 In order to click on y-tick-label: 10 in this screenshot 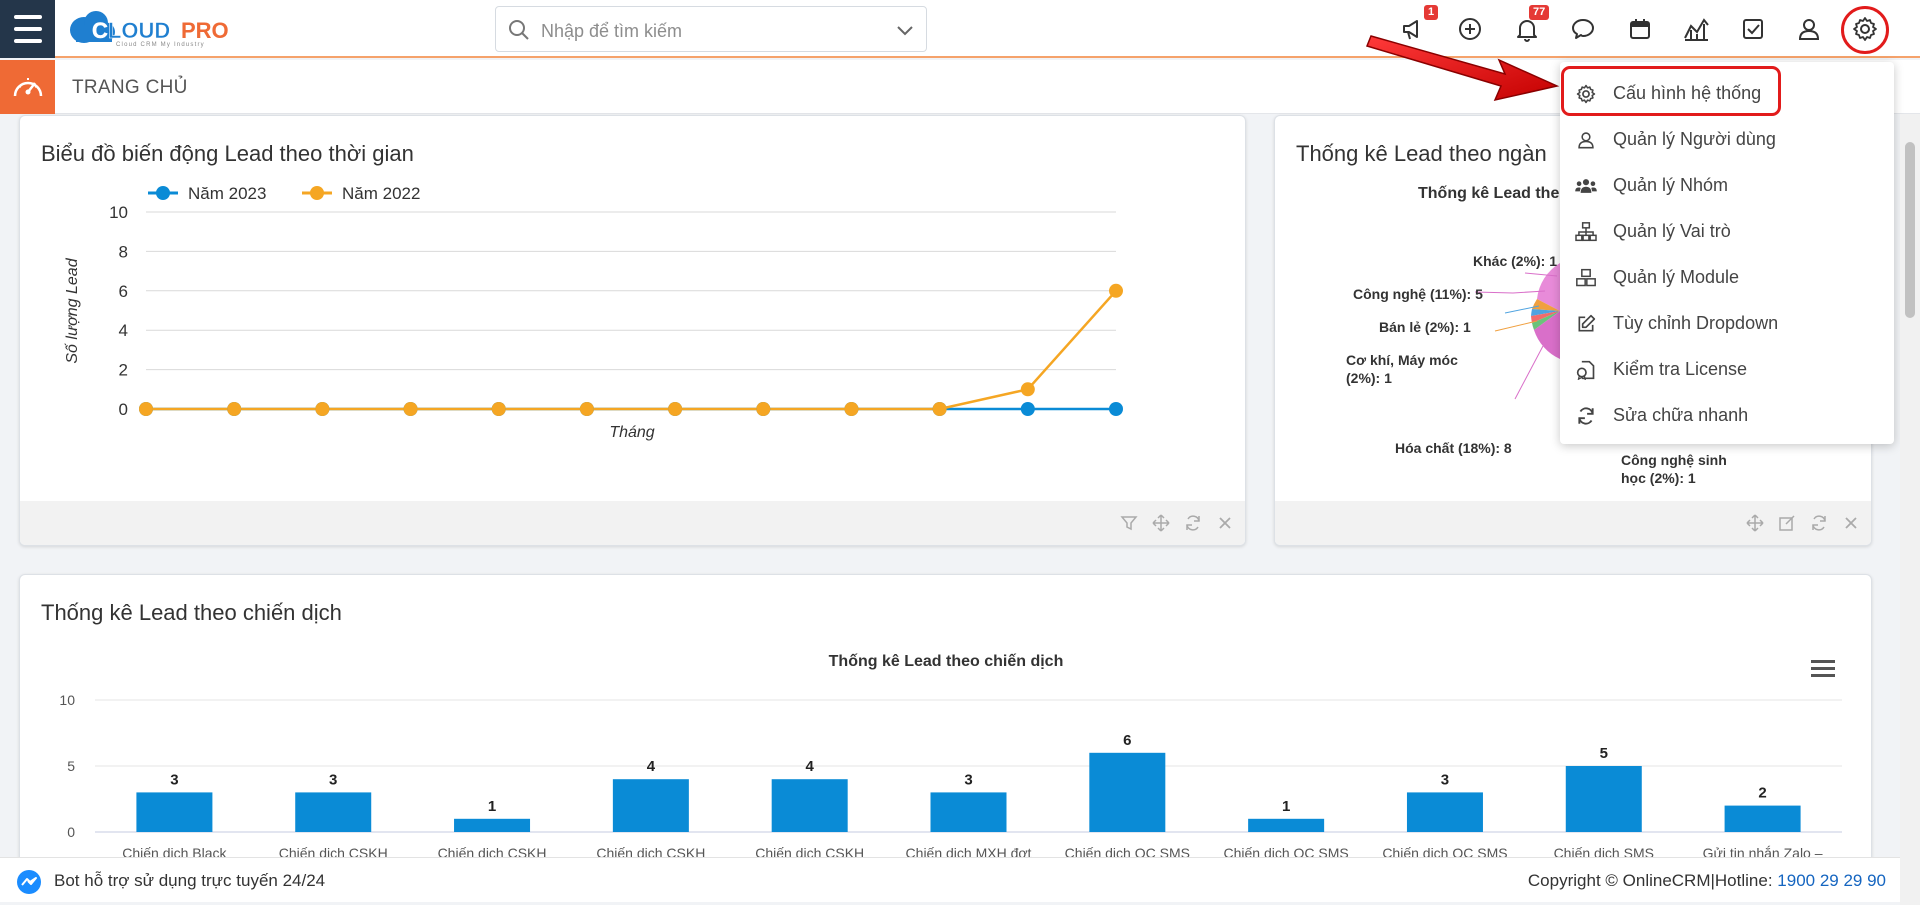, I will do `click(118, 212)`.